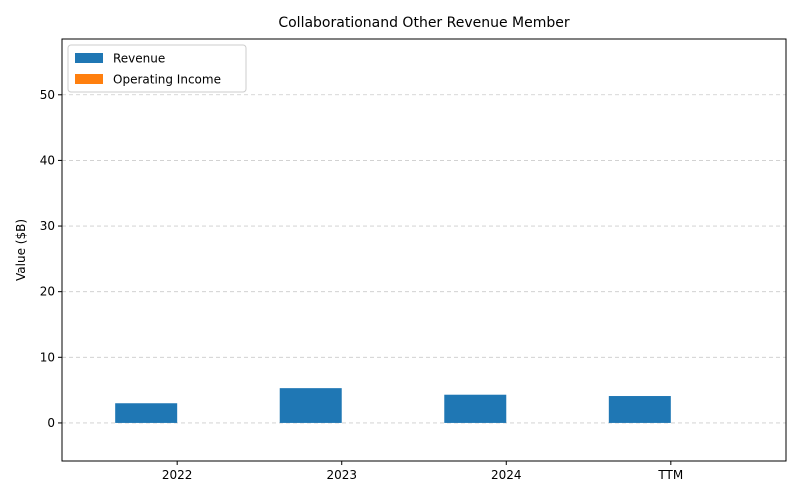 The width and height of the screenshot is (800, 500). What do you see at coordinates (139, 59) in the screenshot?
I see `legend-label: Revenue` at bounding box center [139, 59].